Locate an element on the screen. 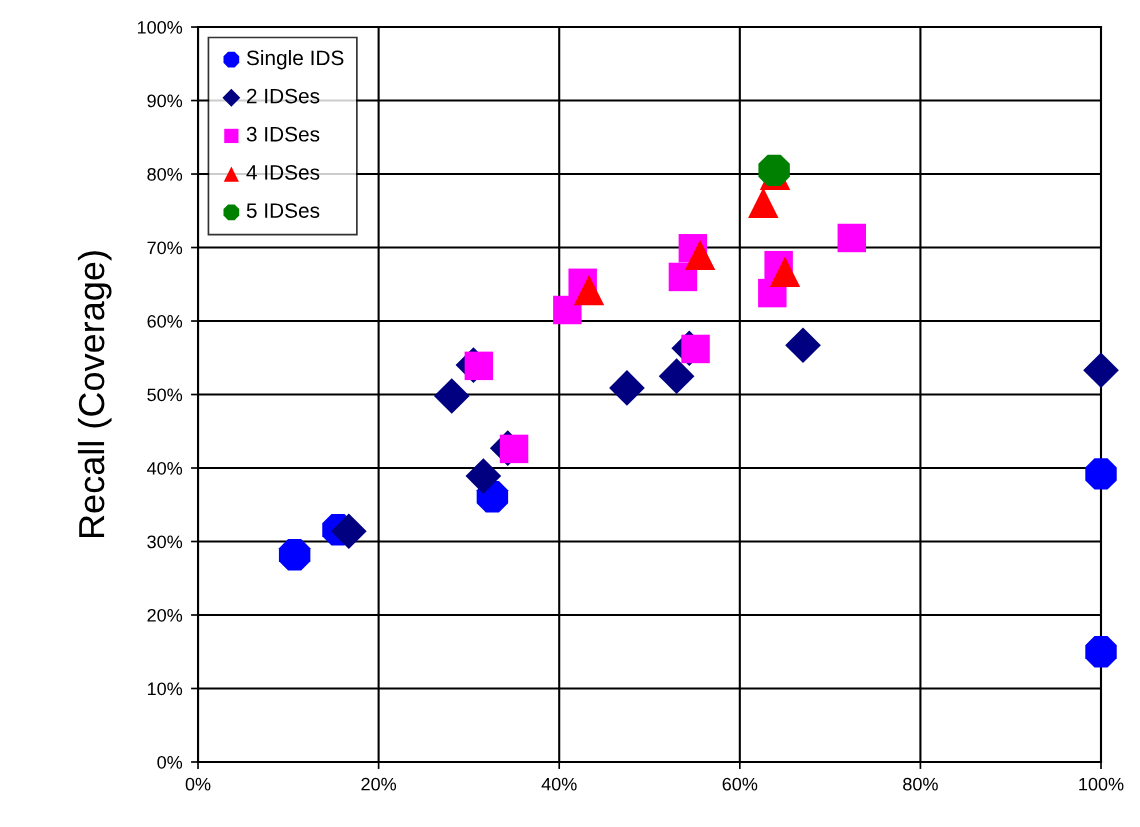  y-tick-label: 70% is located at coordinates (165, 248).